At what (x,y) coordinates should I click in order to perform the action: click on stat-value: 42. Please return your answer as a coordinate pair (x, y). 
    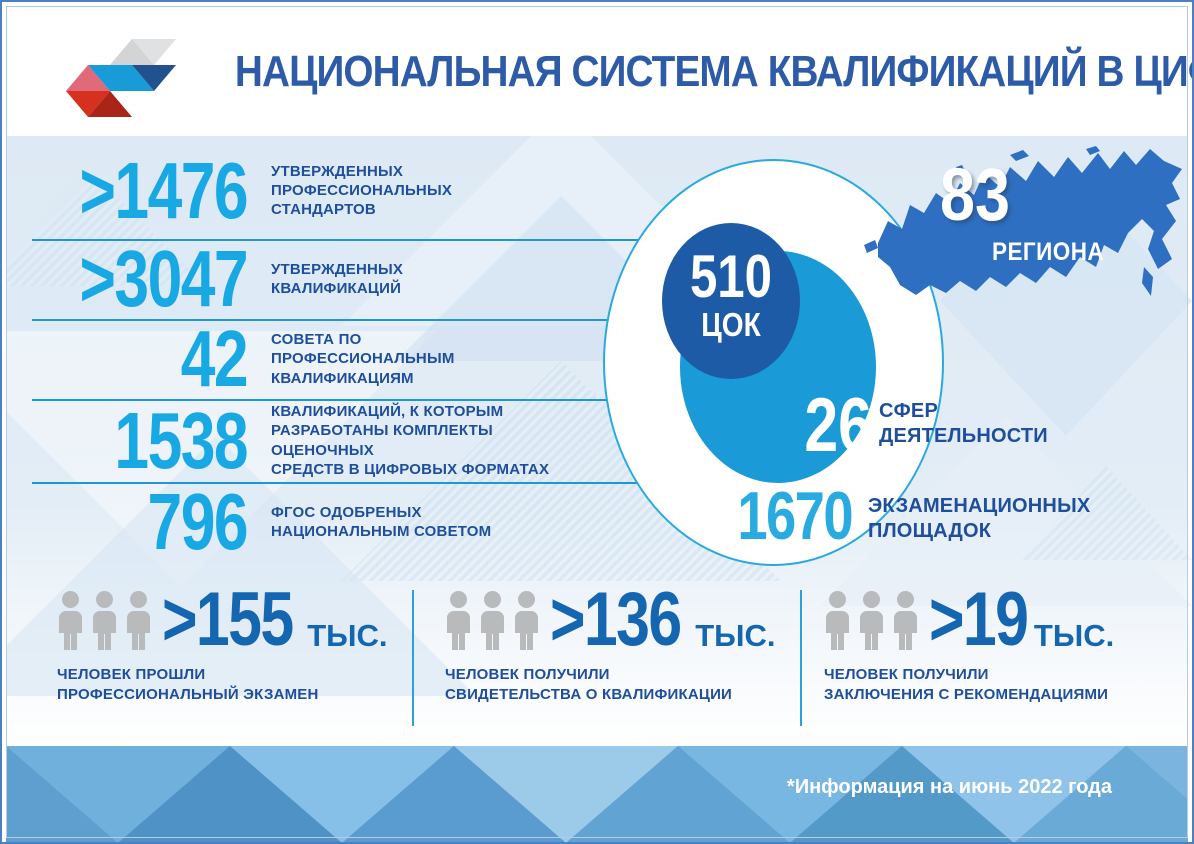
    Looking at the image, I should click on (214, 358).